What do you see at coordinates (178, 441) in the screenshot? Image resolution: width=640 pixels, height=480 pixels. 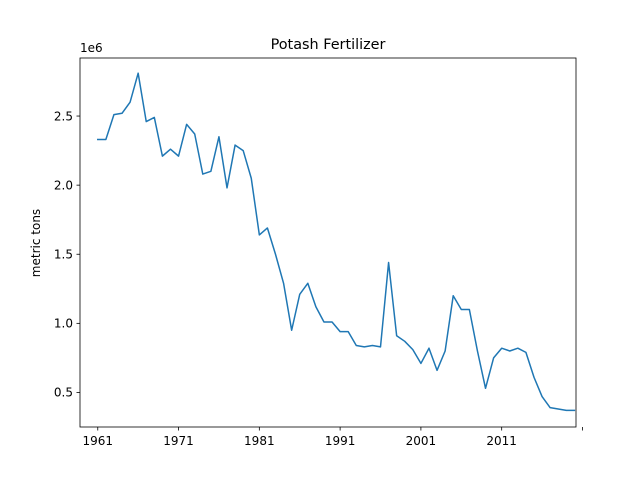 I see `x-tick-label: 1971` at bounding box center [178, 441].